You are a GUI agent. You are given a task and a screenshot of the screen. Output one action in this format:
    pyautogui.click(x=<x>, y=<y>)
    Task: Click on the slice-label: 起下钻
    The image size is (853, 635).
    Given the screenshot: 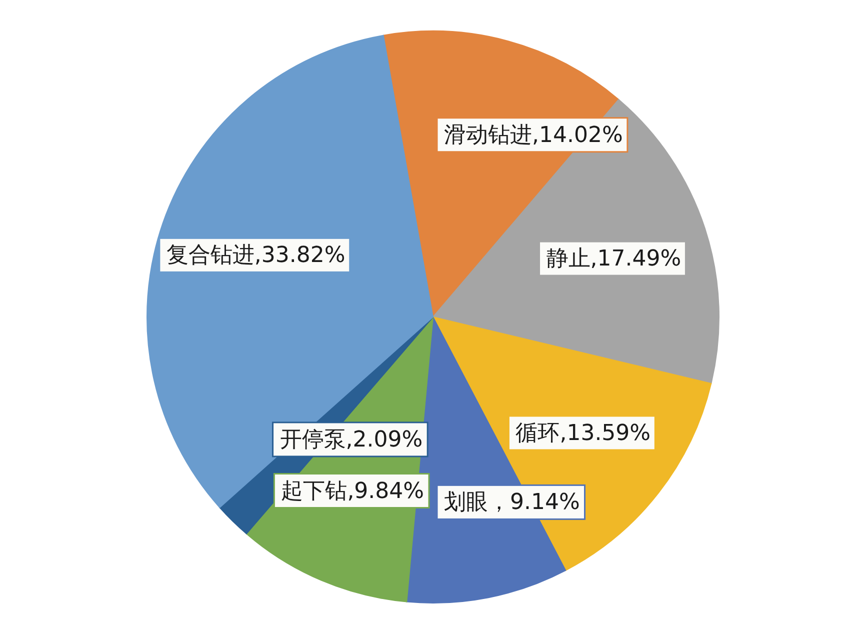 What is the action you would take?
    pyautogui.click(x=314, y=491)
    